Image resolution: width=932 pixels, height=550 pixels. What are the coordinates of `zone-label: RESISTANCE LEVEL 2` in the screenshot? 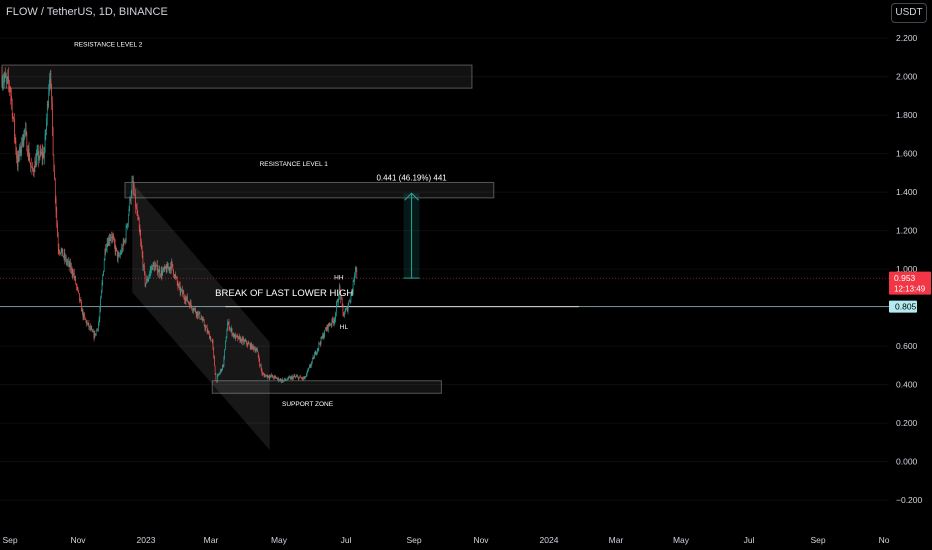 It's located at (108, 45).